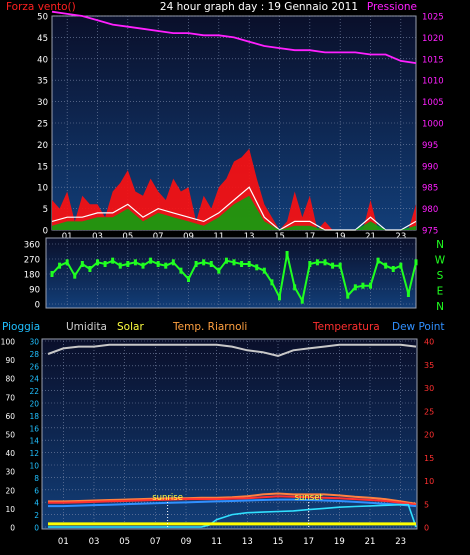 The image size is (470, 555). I want to click on wind-left-axis: 0 5 10 15 20 25 30 35 40 45 50, so click(42, 125).